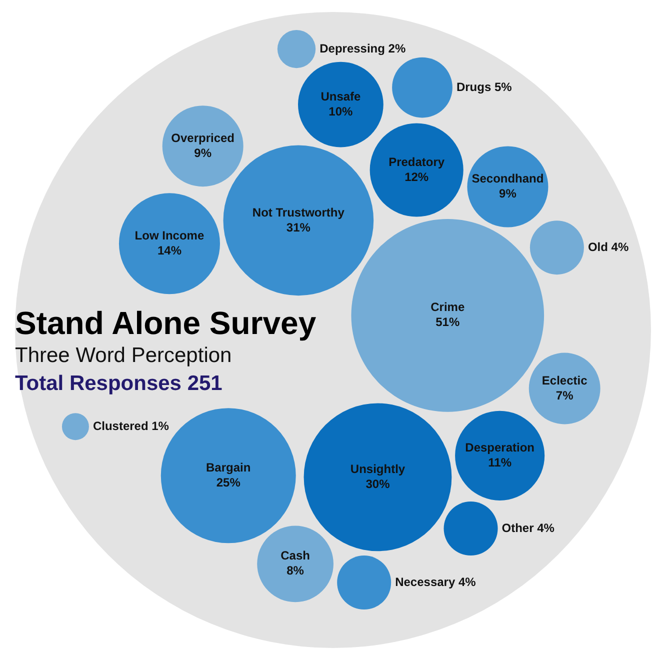 Image resolution: width=666 pixels, height=661 pixels. I want to click on category-label: Other, so click(518, 527).